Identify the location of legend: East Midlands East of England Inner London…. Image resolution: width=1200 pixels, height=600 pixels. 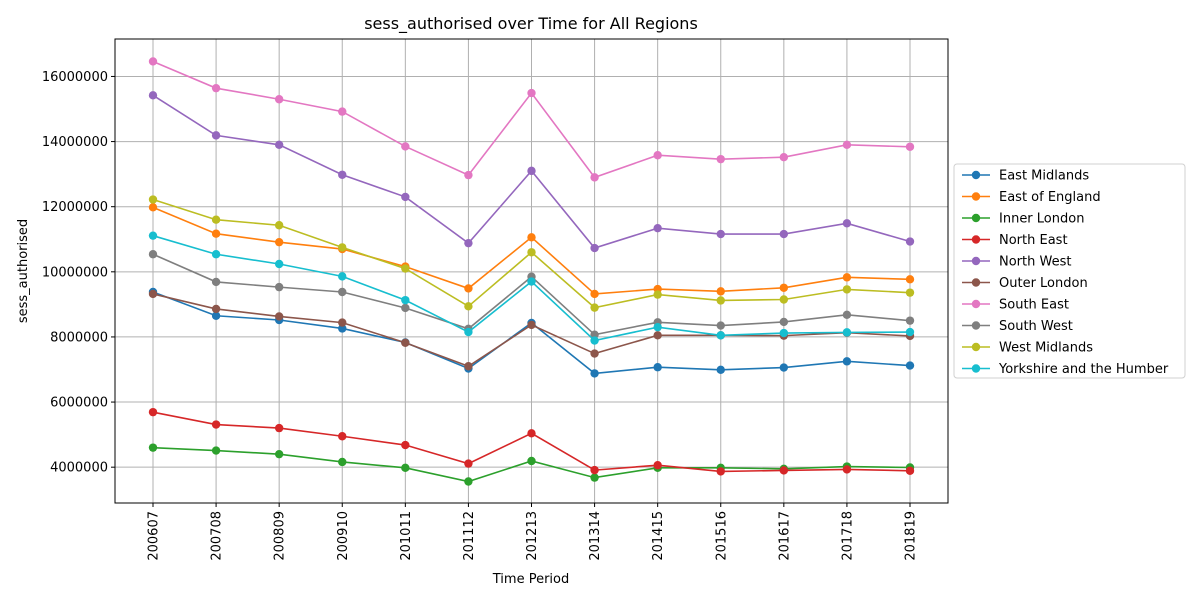
(1069, 271).